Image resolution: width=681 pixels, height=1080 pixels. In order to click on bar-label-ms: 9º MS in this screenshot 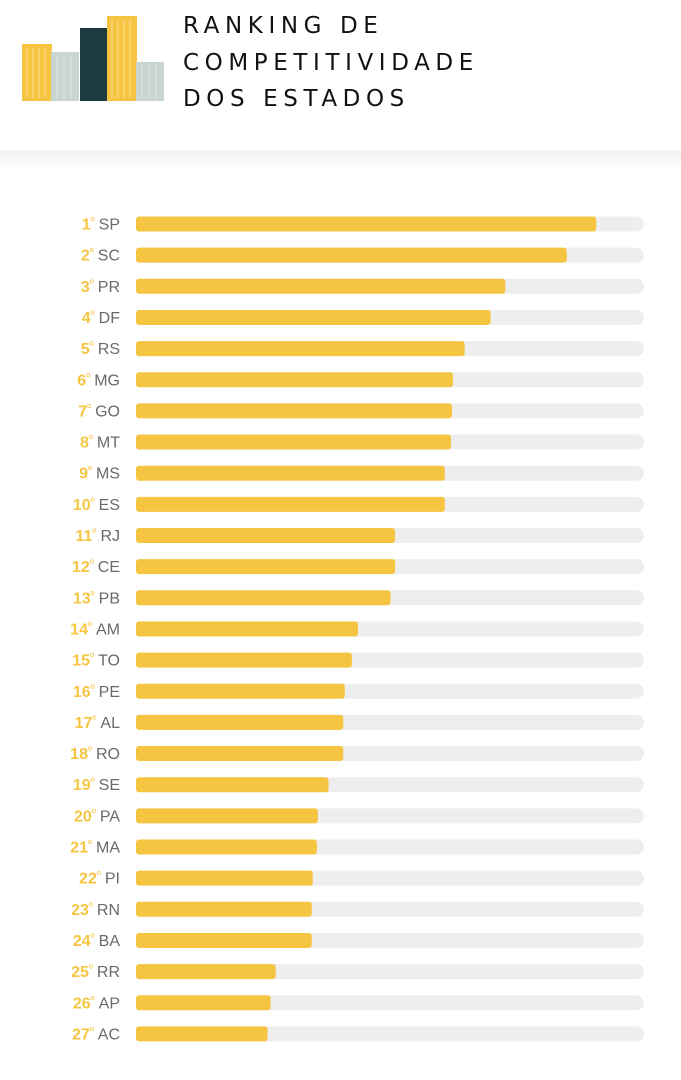, I will do `click(99, 474)`.